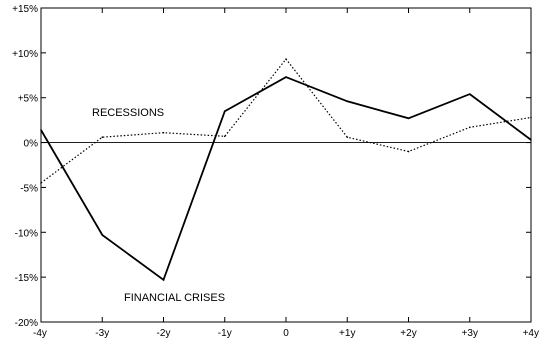  What do you see at coordinates (26, 323) in the screenshot?
I see `y-tick-label: -20%` at bounding box center [26, 323].